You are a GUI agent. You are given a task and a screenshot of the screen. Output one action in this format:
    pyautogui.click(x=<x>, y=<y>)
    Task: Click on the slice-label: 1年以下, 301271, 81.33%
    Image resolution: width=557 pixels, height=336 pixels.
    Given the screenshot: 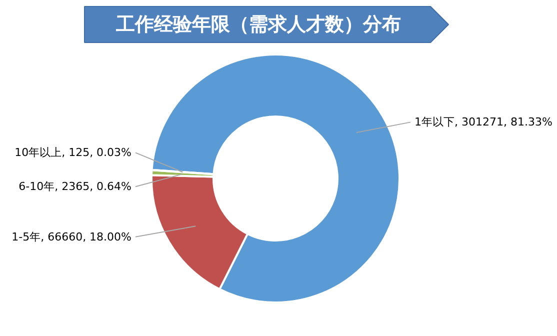 What is the action you would take?
    pyautogui.click(x=483, y=122)
    